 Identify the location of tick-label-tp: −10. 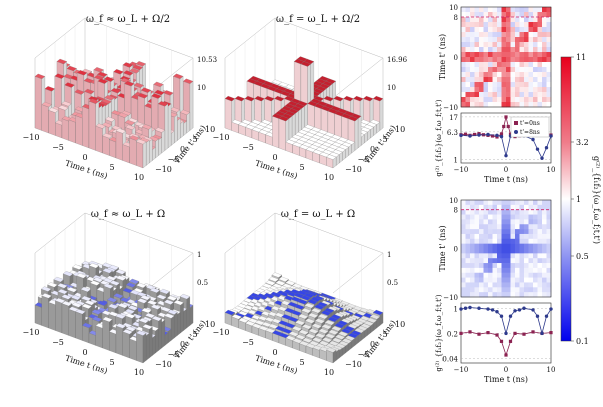
(163, 169).